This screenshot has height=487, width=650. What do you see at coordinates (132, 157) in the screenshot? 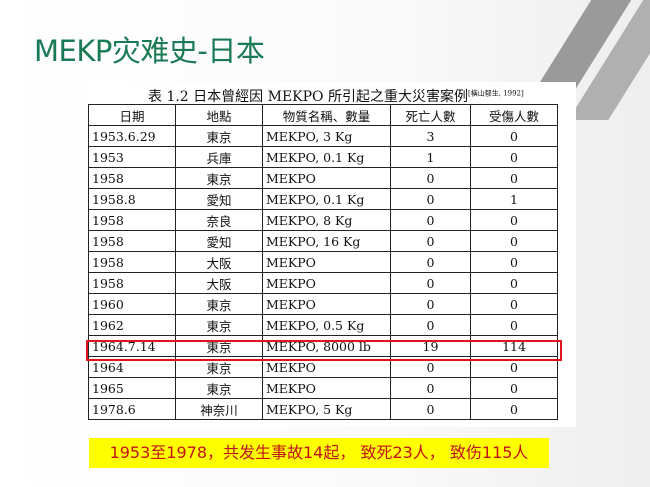
I see `table-cell: 1953` at bounding box center [132, 157].